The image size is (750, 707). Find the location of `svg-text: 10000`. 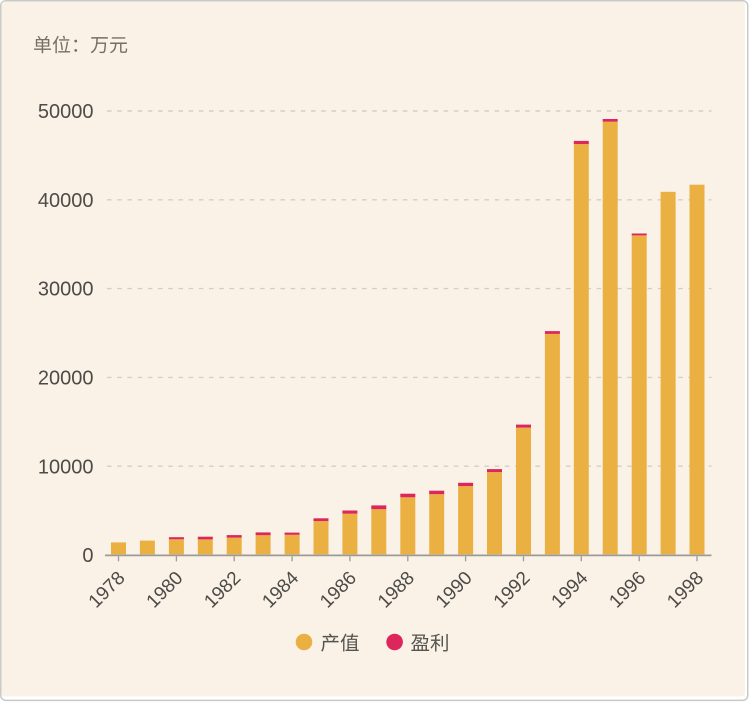

svg-text: 10000 is located at coordinates (66, 467).